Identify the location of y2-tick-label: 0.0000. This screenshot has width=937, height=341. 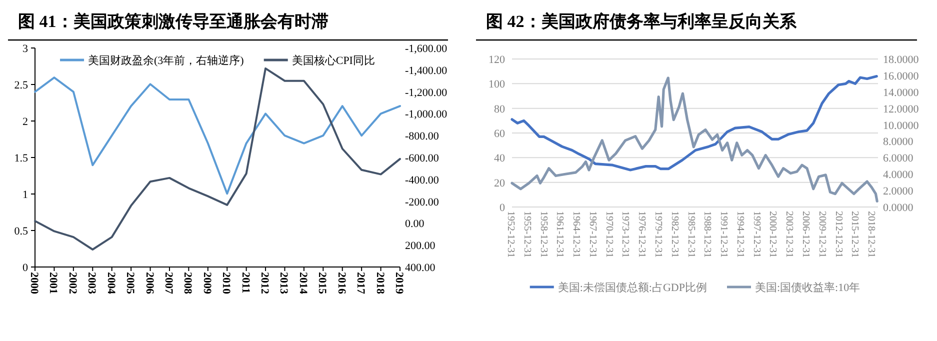
(898, 208).